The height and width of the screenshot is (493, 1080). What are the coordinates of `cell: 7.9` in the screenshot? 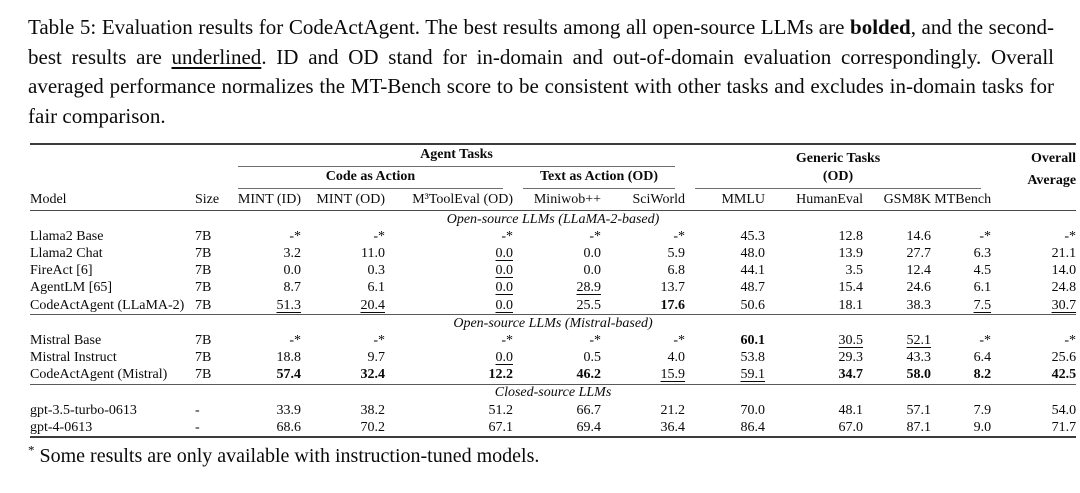 It's located at (982, 410).